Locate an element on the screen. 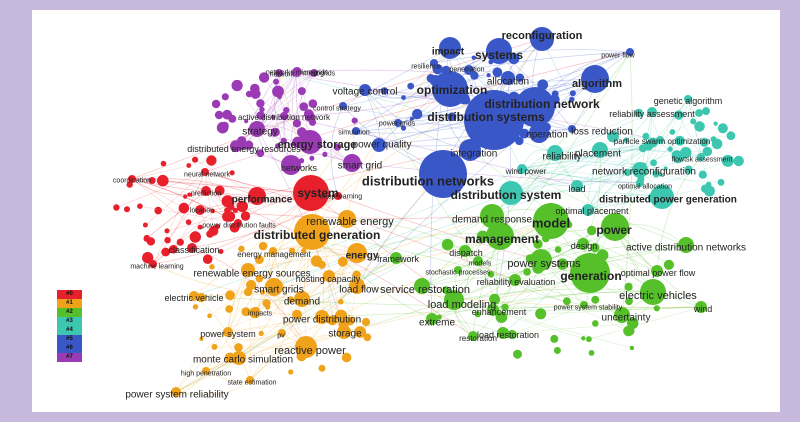  keyword-label: monte carlo simulation is located at coordinates (243, 360).